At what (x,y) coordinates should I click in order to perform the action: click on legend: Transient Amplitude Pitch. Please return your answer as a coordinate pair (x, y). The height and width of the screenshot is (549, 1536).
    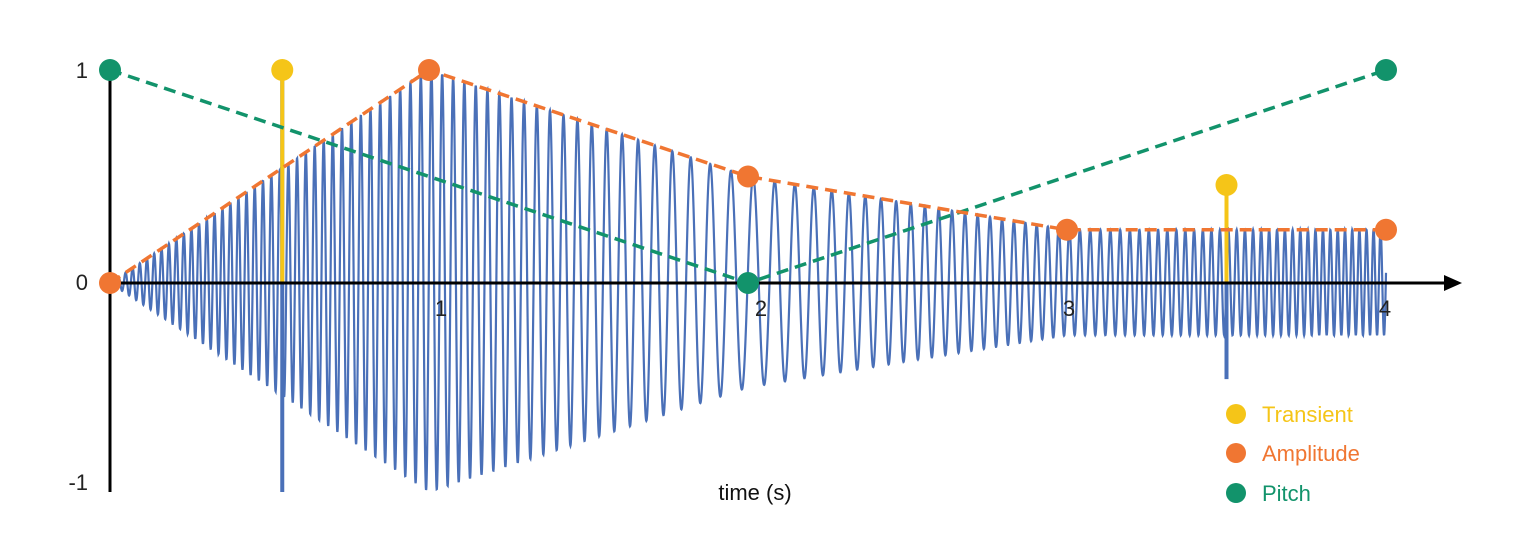
    Looking at the image, I should click on (1293, 454).